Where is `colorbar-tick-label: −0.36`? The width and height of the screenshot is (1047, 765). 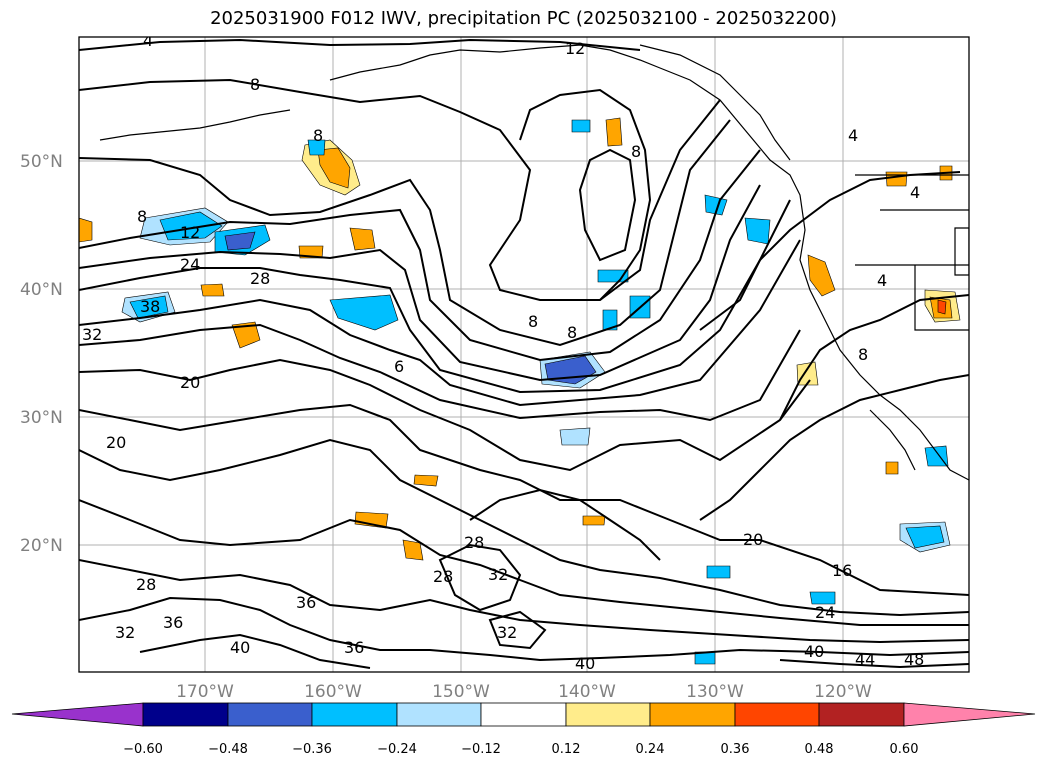
colorbar-tick-label: −0.36 is located at coordinates (312, 749).